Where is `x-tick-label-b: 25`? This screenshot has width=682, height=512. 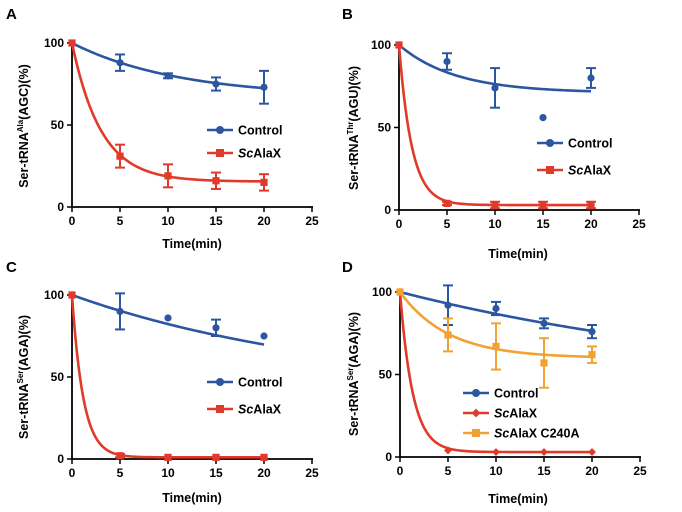 x-tick-label-b: 25 is located at coordinates (639, 224).